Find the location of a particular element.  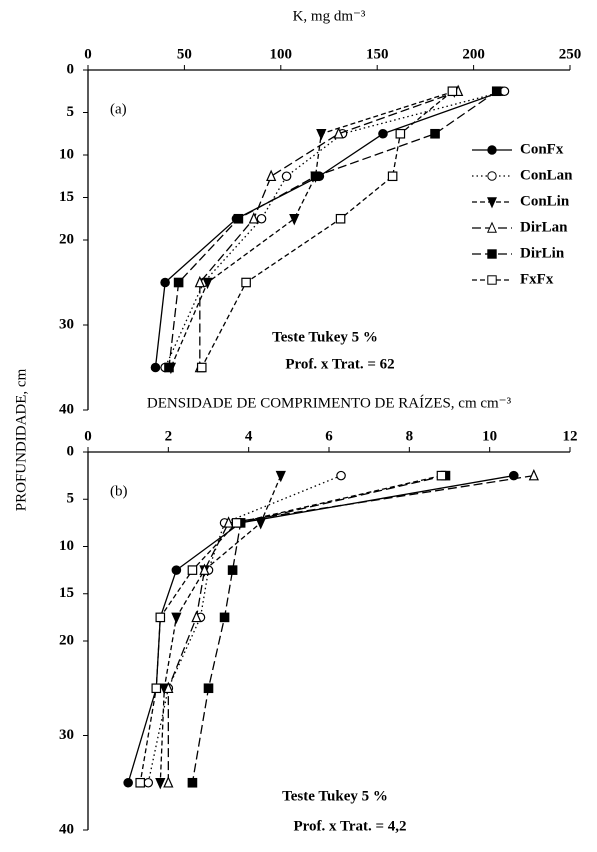

x-tick-label: 200 is located at coordinates (473, 54).